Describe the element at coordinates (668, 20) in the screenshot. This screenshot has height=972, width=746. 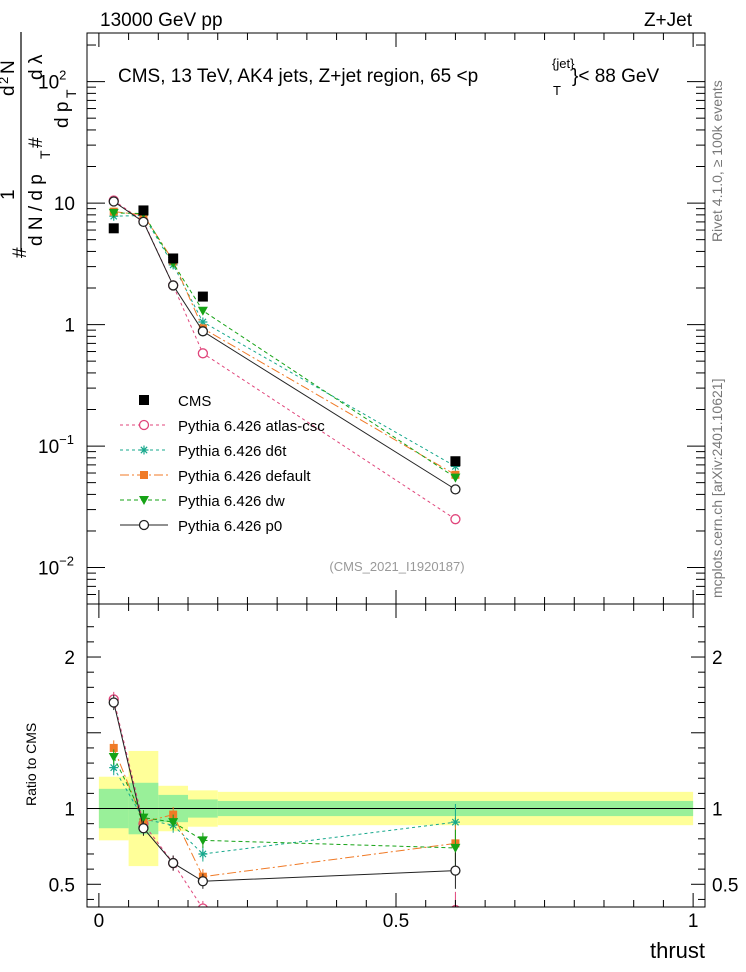
I see `process-label: Z+Jet` at that location.